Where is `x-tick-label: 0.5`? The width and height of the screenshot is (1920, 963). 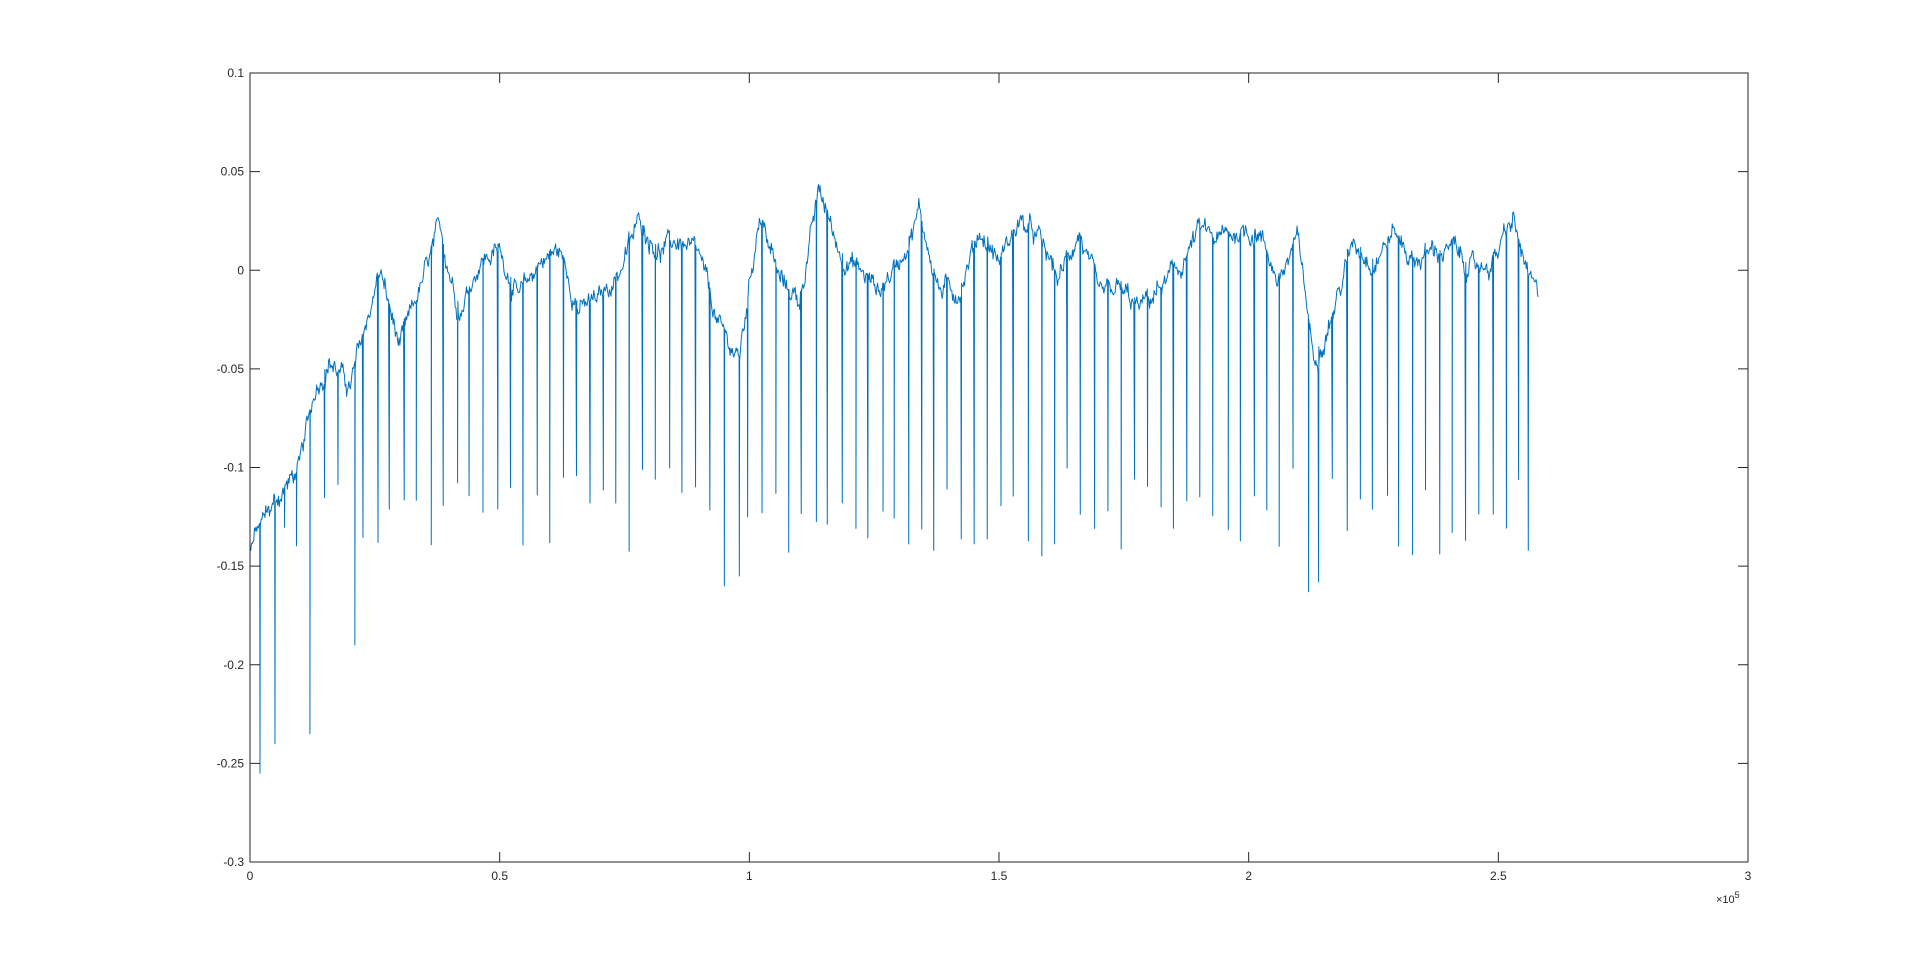
x-tick-label: 0.5 is located at coordinates (499, 876).